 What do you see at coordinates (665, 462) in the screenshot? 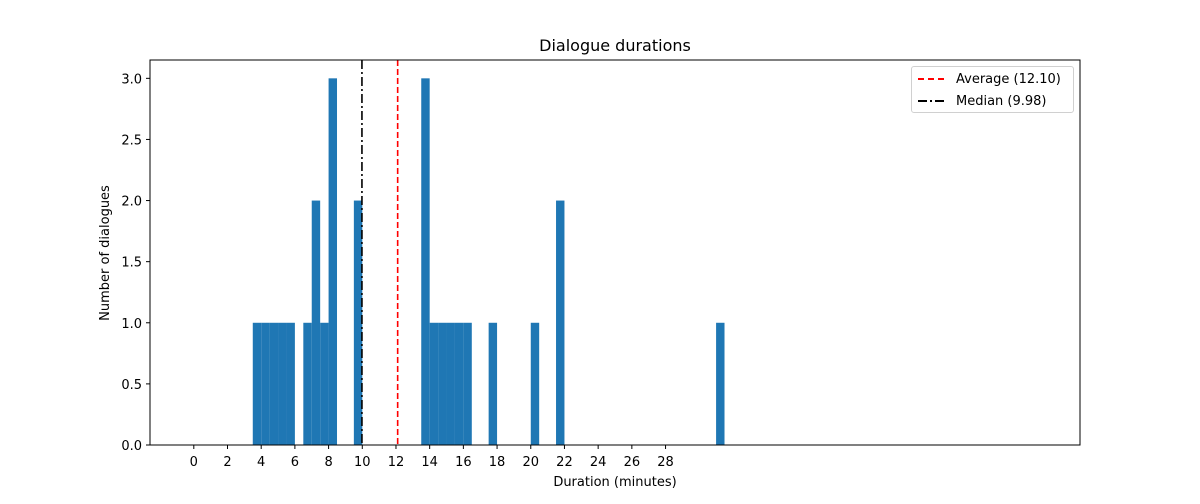
I see `x-tick-label: 28` at bounding box center [665, 462].